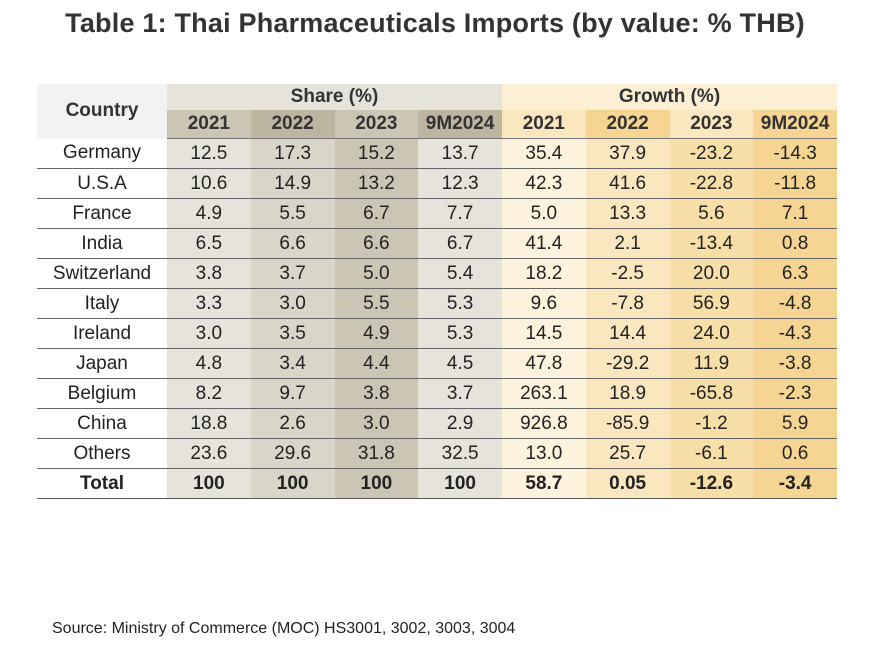  I want to click on table-row: Others 23.6 29.6 31.8 32.5 13.0 25.7 -6.1 0.6, so click(437, 453).